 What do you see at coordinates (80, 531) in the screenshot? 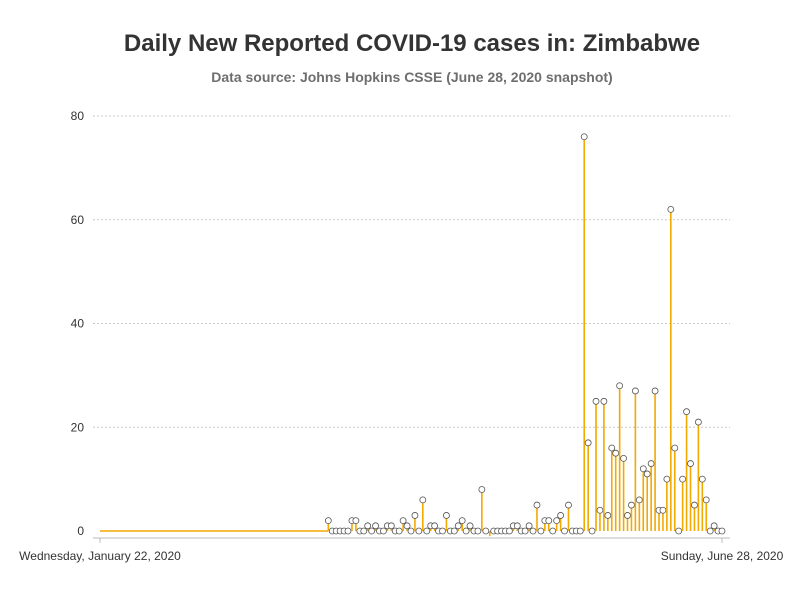
I see `y-tick-label: 0` at bounding box center [80, 531].